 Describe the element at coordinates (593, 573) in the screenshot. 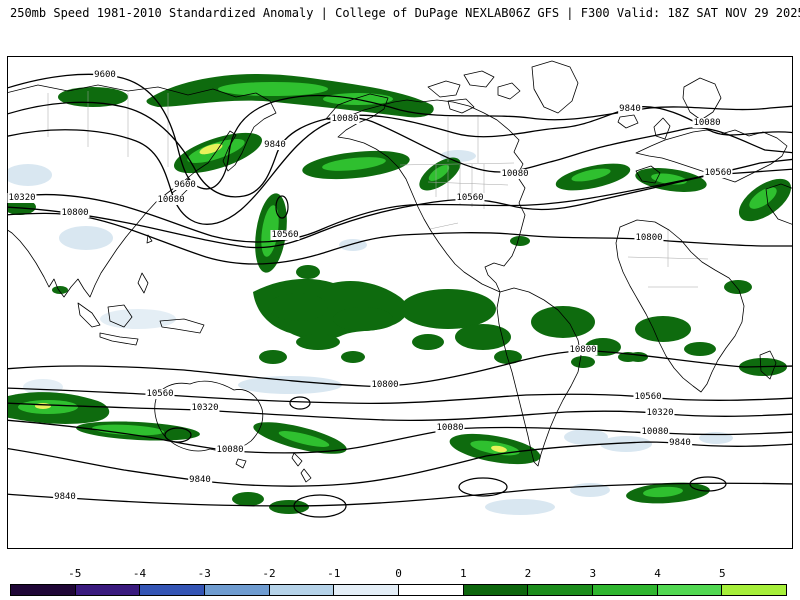

I see `colorbar-tick-label: 3` at that location.